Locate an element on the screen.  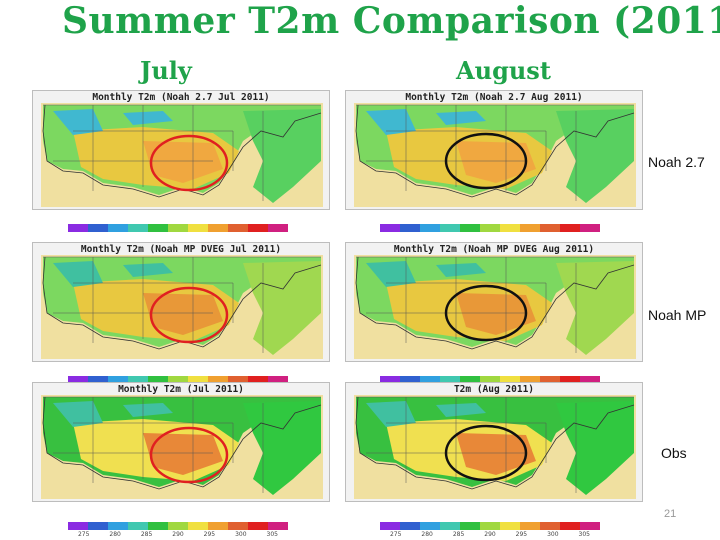
map-title: Monthly T2m (Noah 2.7 Aug 2011) is located at coordinates (494, 97).